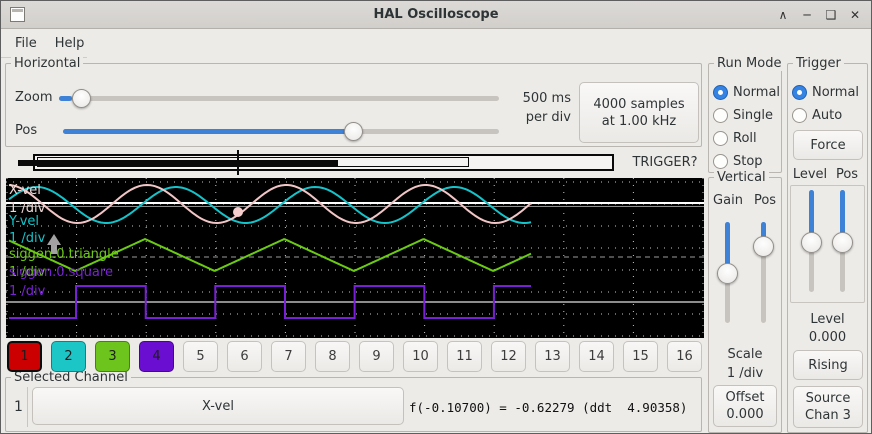  I want to click on minimize-icon: ─, so click(807, 15).